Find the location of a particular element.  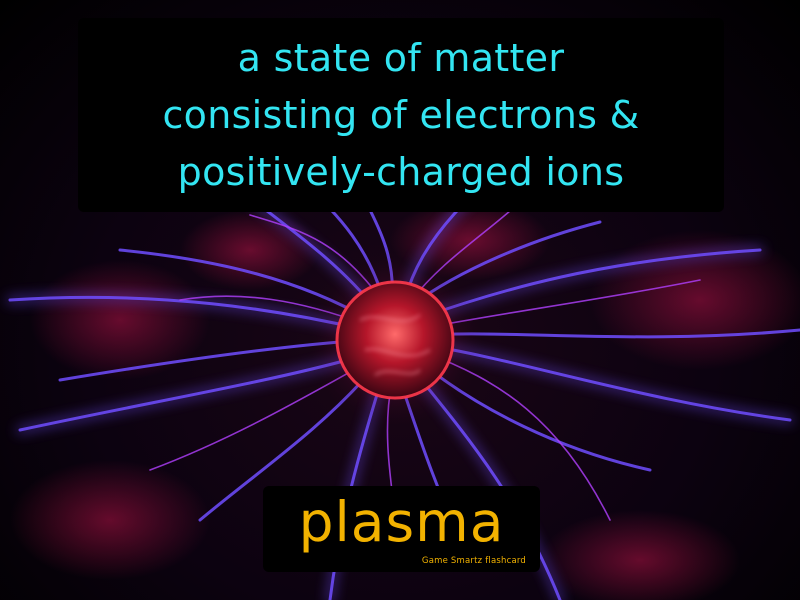

definition-line: a state of matter is located at coordinates (401, 57).